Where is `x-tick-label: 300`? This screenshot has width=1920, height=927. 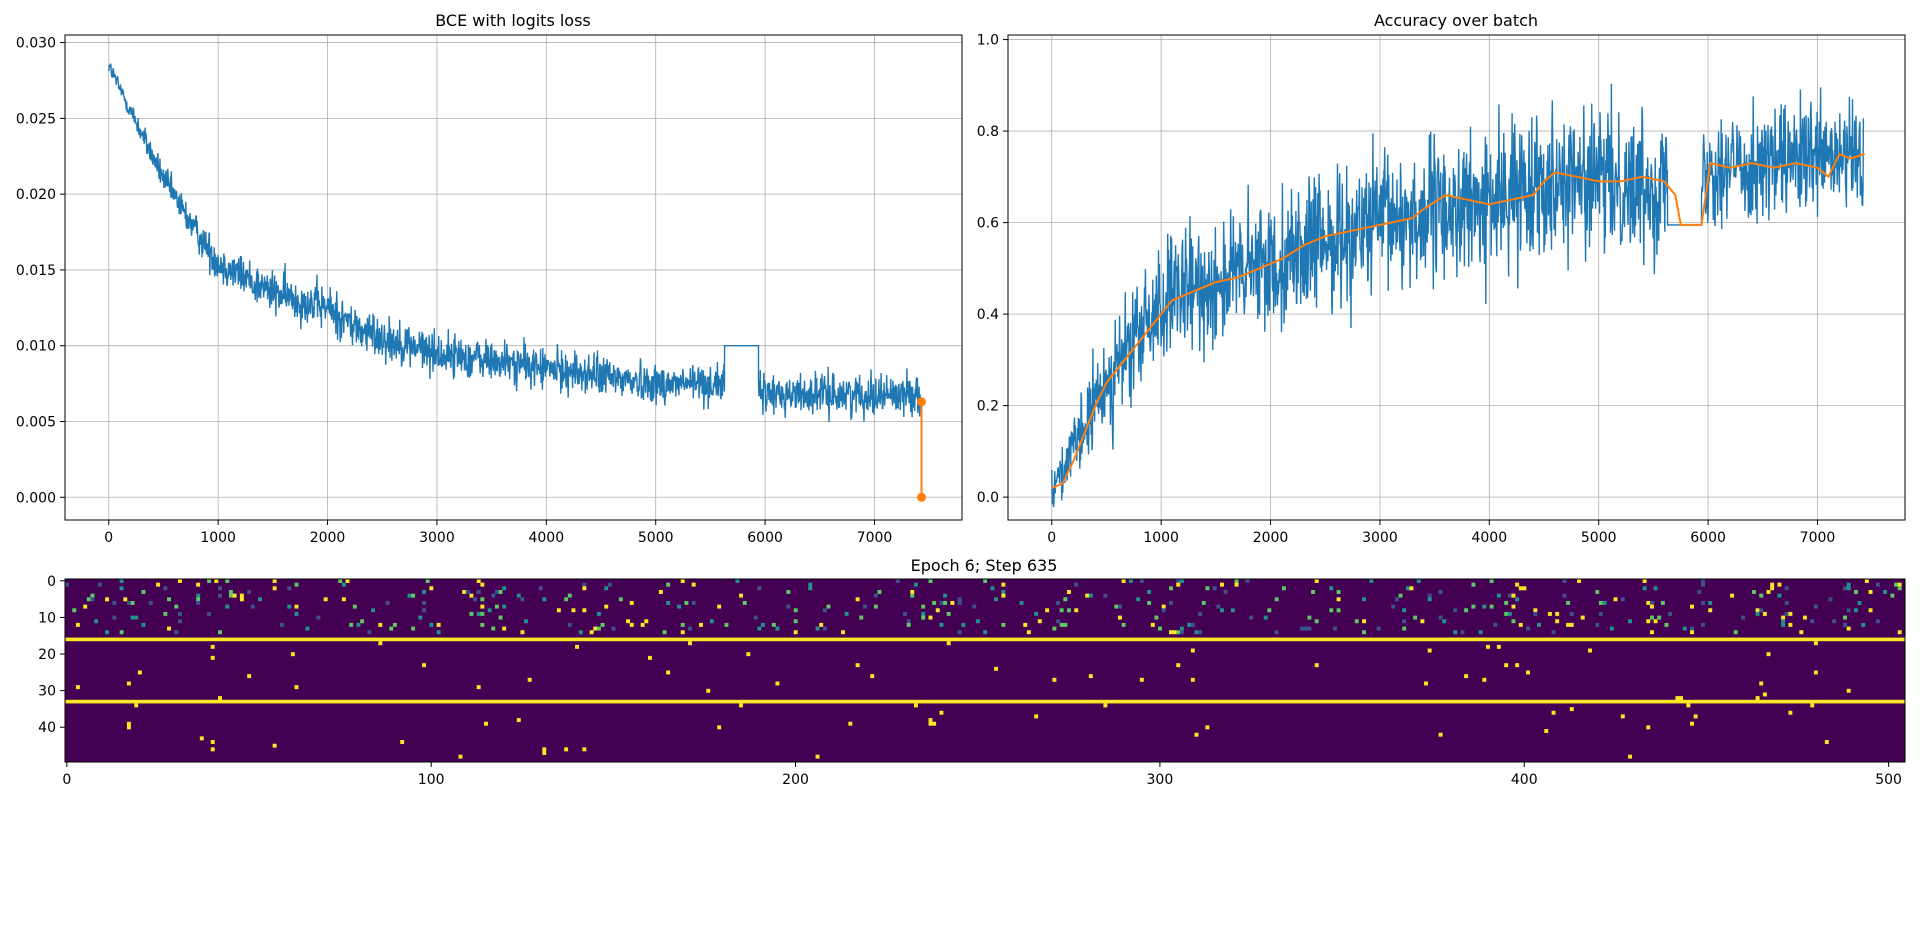 x-tick-label: 300 is located at coordinates (1160, 780).